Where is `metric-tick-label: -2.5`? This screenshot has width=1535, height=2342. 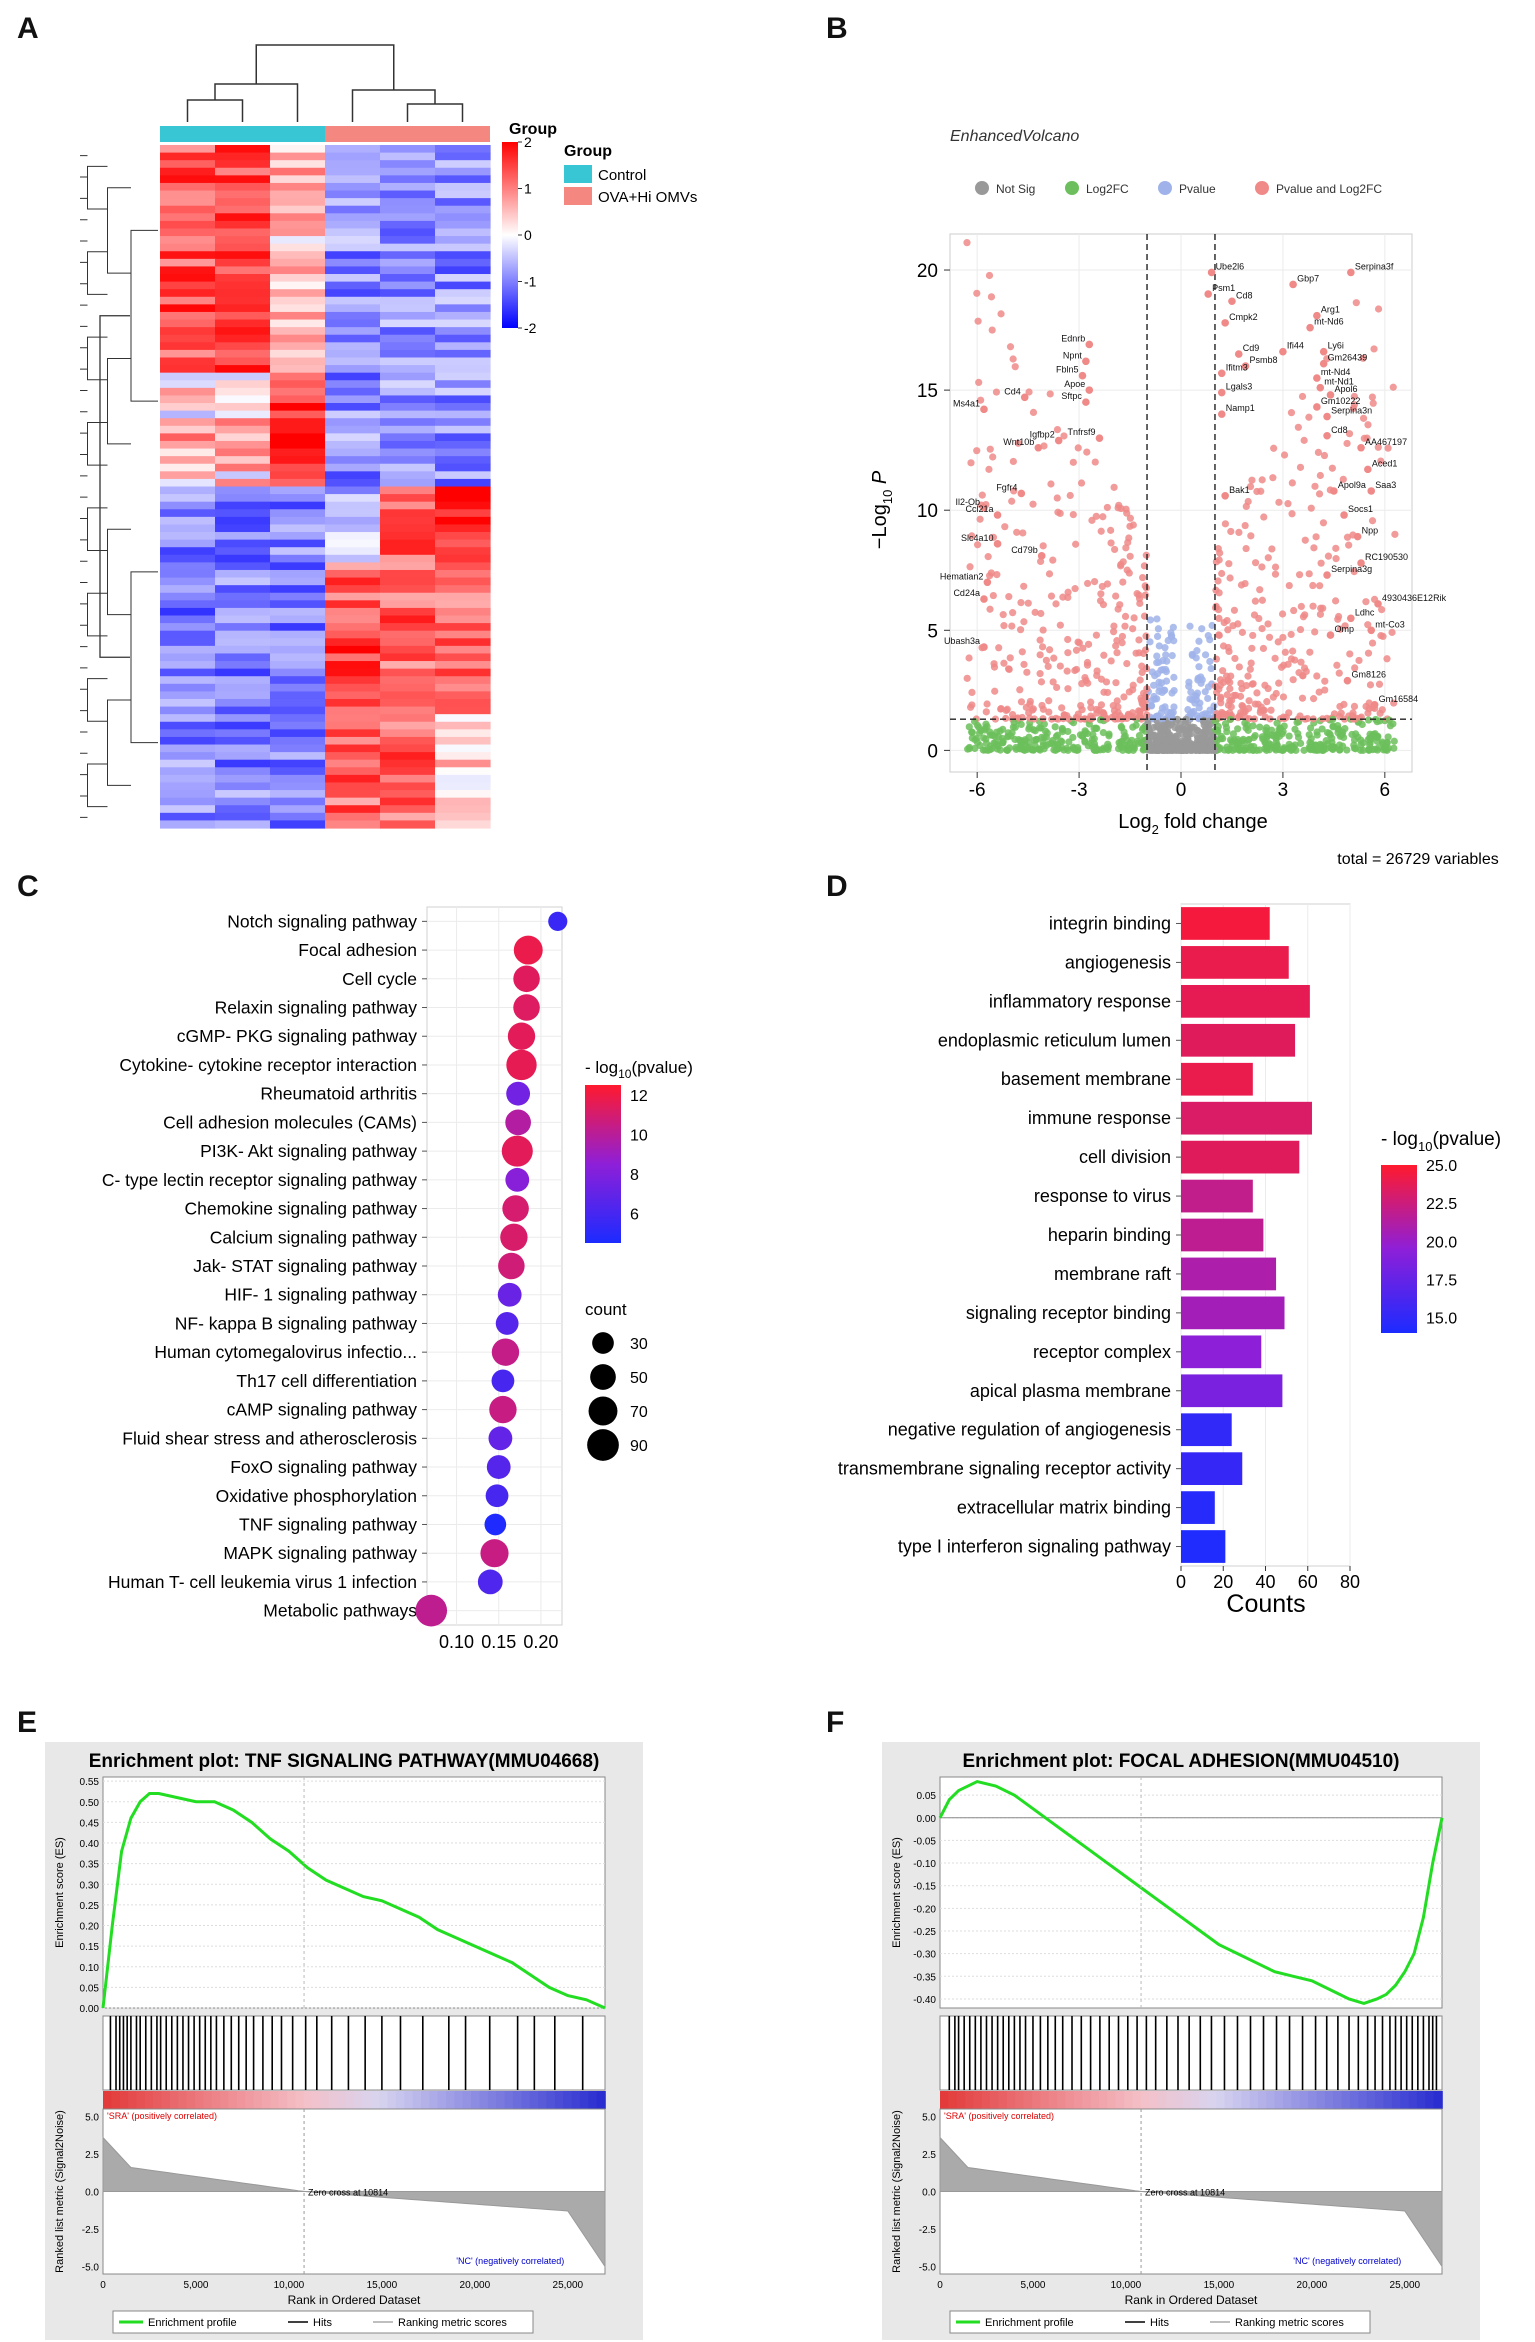
metric-tick-label: -2.5 is located at coordinates (91, 2230).